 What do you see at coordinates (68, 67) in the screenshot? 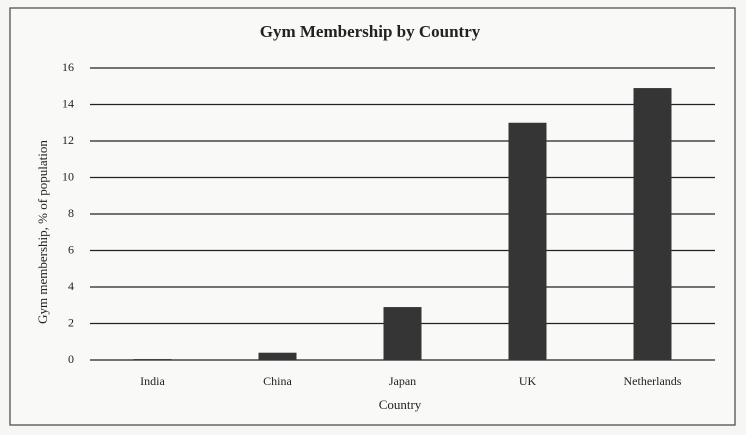
I see `y-tick-label: 16` at bounding box center [68, 67].